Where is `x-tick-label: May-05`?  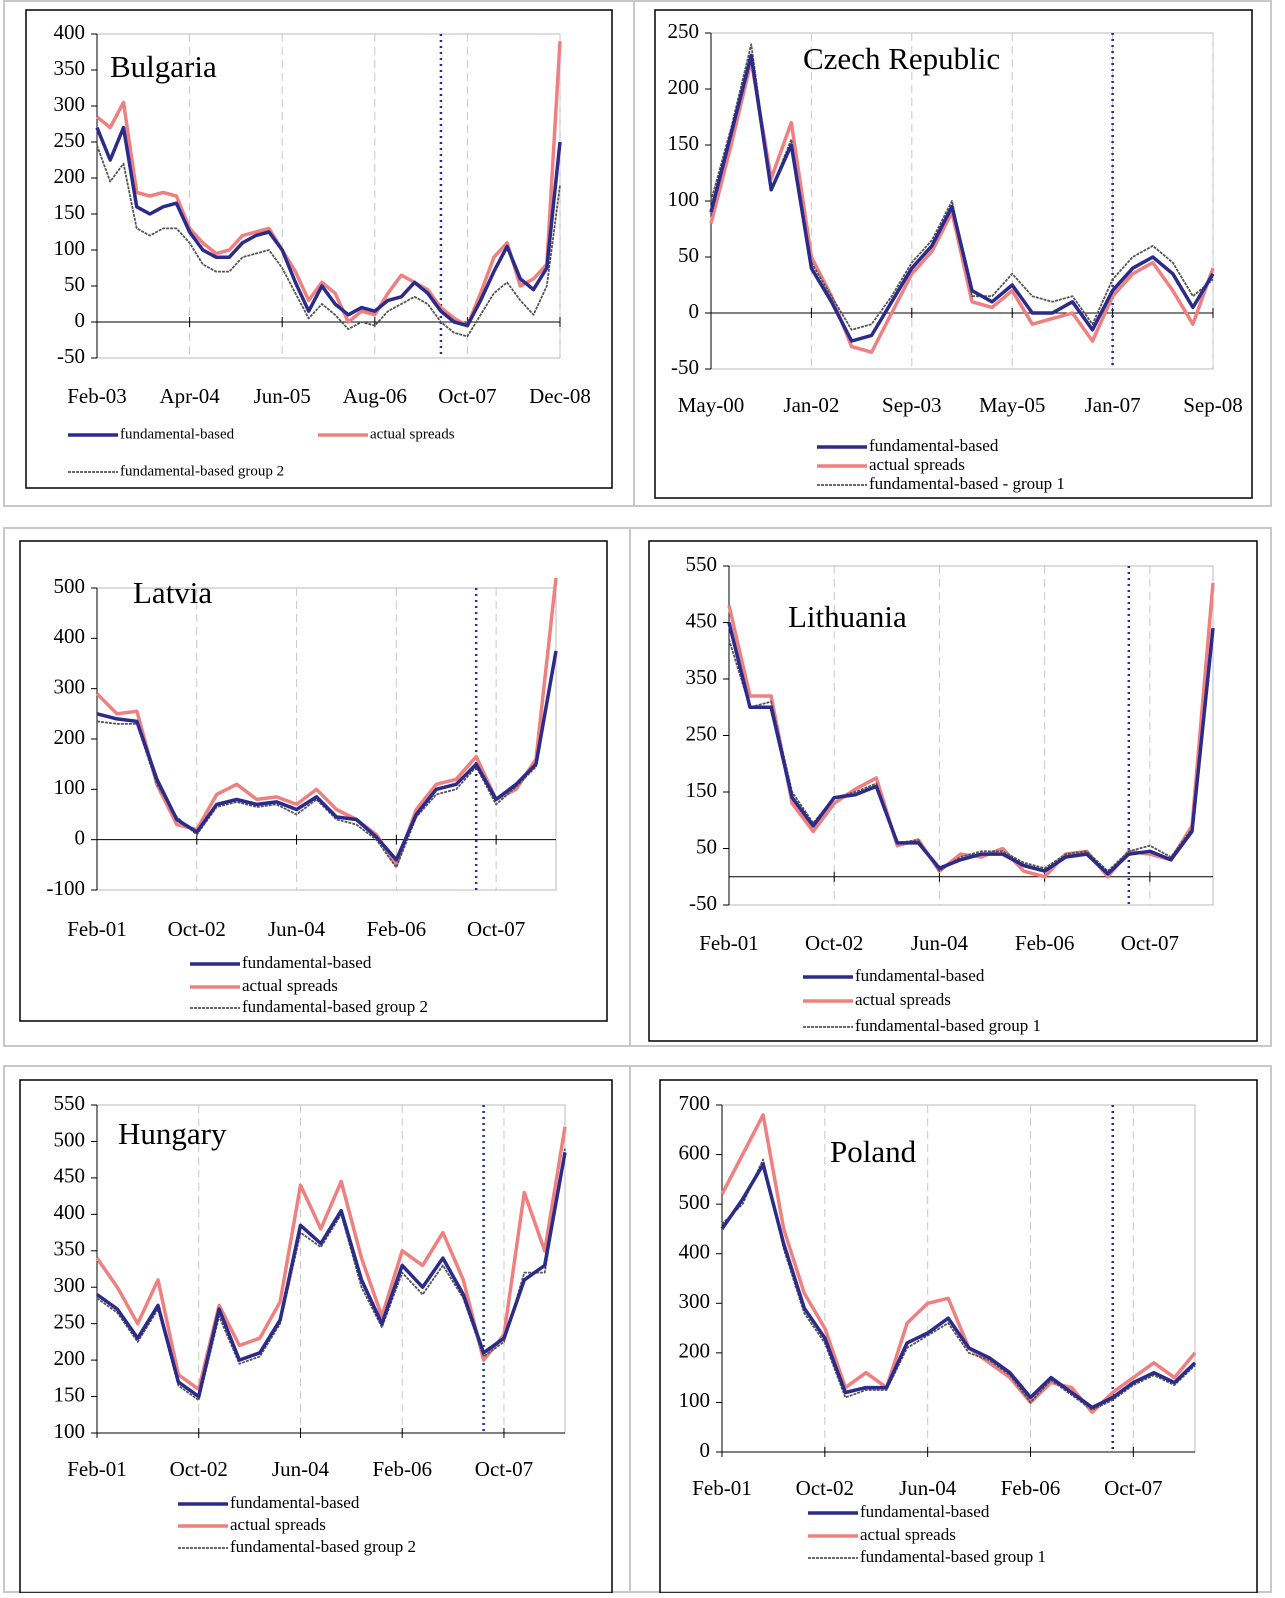 x-tick-label: May-05 is located at coordinates (1012, 405).